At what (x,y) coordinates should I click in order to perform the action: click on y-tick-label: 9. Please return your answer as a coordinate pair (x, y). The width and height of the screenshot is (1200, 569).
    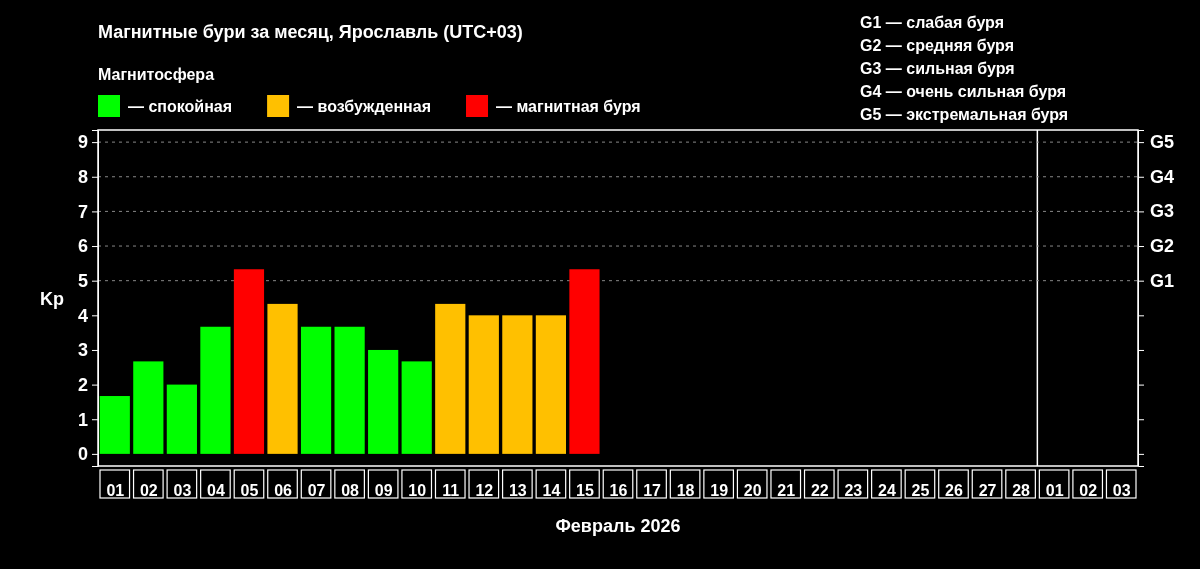
    Looking at the image, I should click on (82, 142).